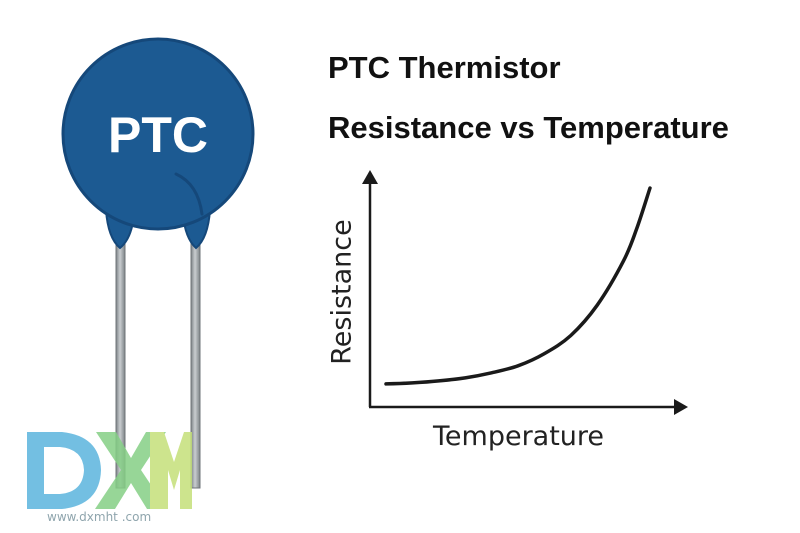 This screenshot has height=533, width=800. I want to click on watermark-url: www.dxmht .com, so click(99, 517).